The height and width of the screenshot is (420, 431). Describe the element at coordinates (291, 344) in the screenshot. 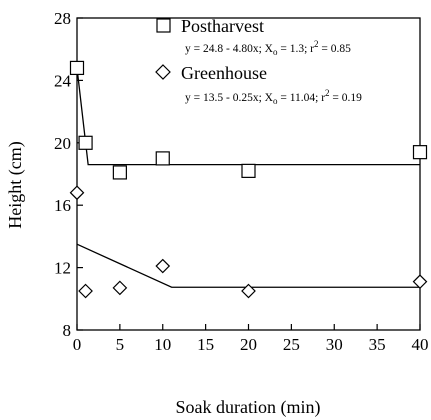

I see `x-tick-label: 25` at that location.